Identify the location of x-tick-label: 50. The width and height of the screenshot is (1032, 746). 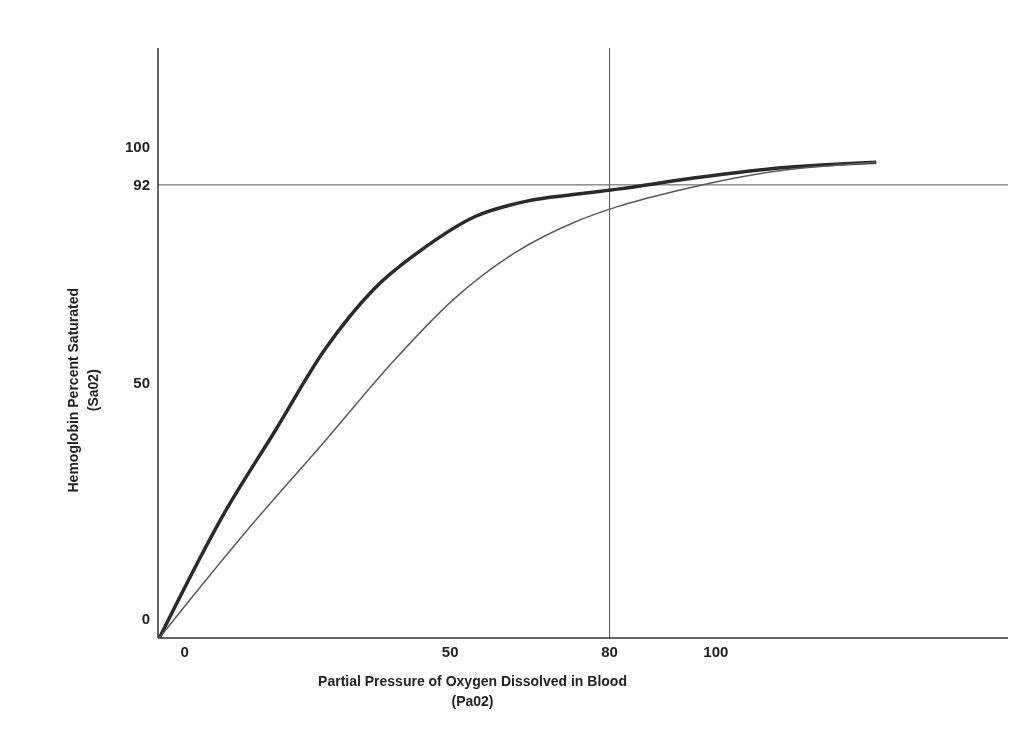
(450, 651).